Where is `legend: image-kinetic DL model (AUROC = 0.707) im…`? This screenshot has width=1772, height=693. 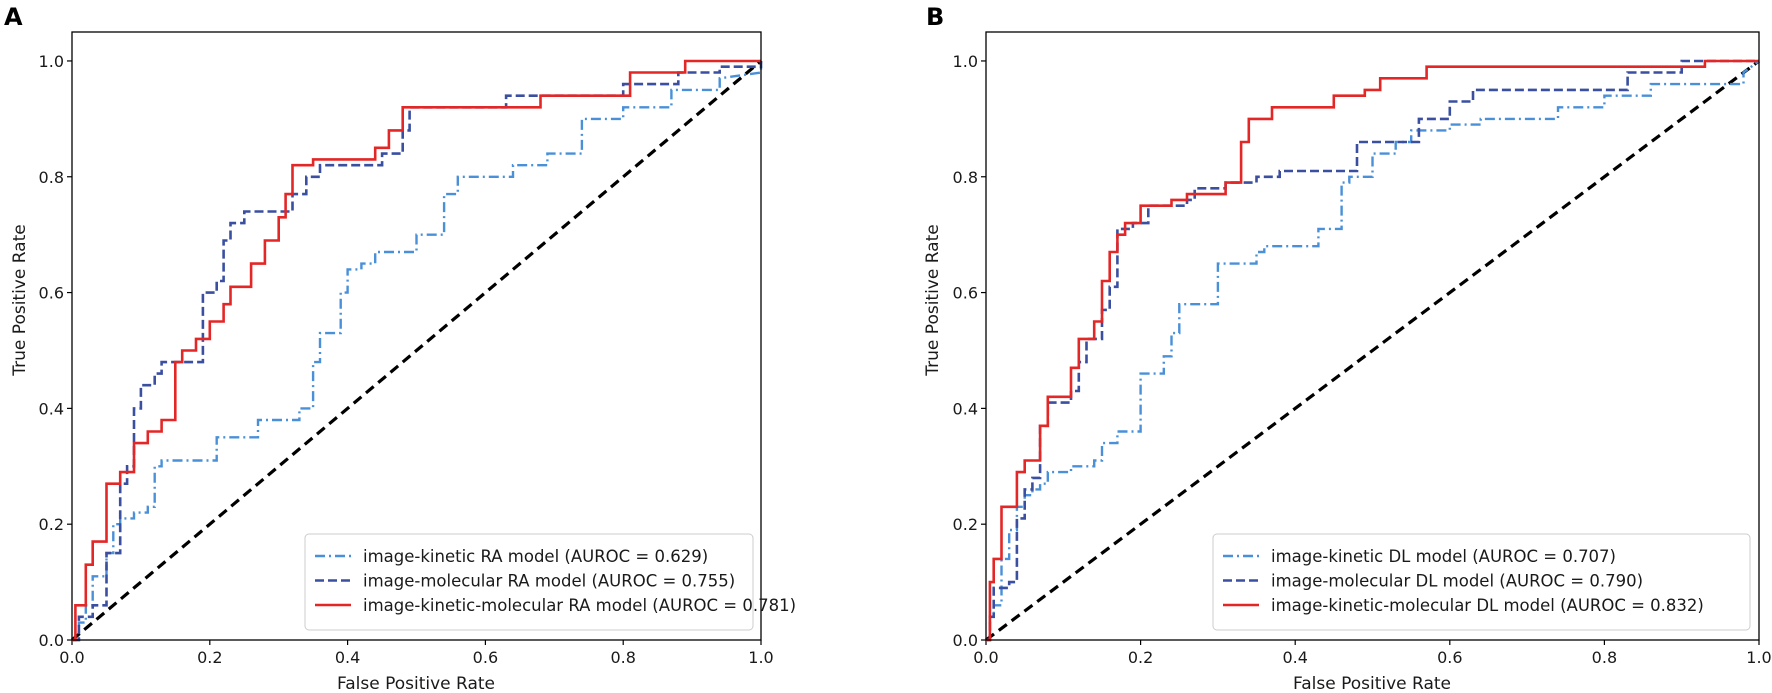
legend: image-kinetic DL model (AUROC = 0.707) im… is located at coordinates (1481, 582).